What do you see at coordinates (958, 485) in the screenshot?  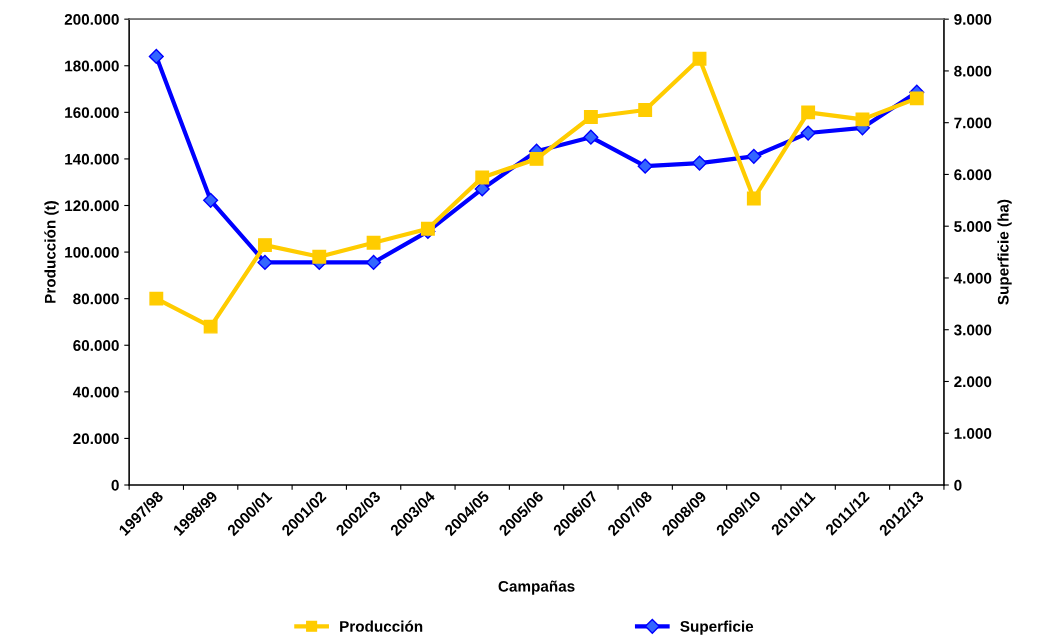 I see `y2-tick-label: 0` at bounding box center [958, 485].